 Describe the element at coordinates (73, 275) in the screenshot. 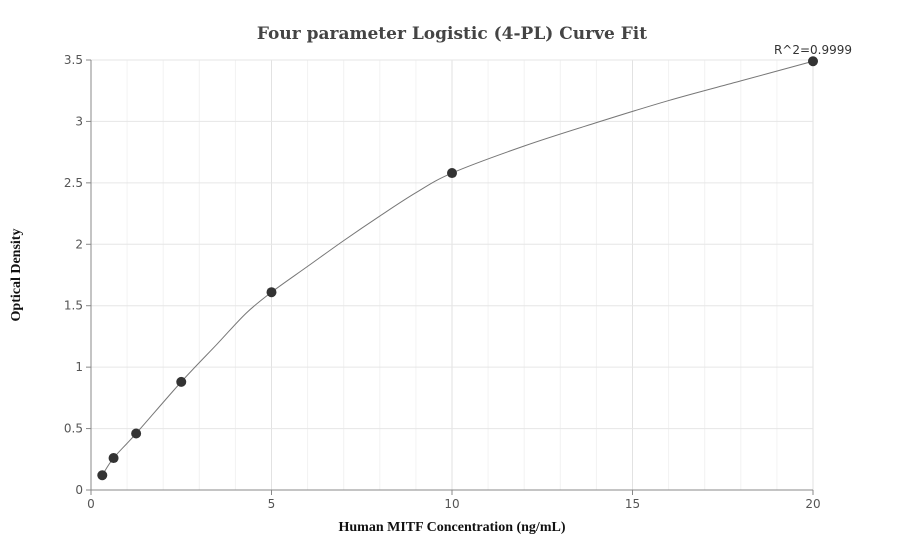

I see `y-tick-labels: 0 0.5 1 1.5 2 2.5 3 3.5` at that location.